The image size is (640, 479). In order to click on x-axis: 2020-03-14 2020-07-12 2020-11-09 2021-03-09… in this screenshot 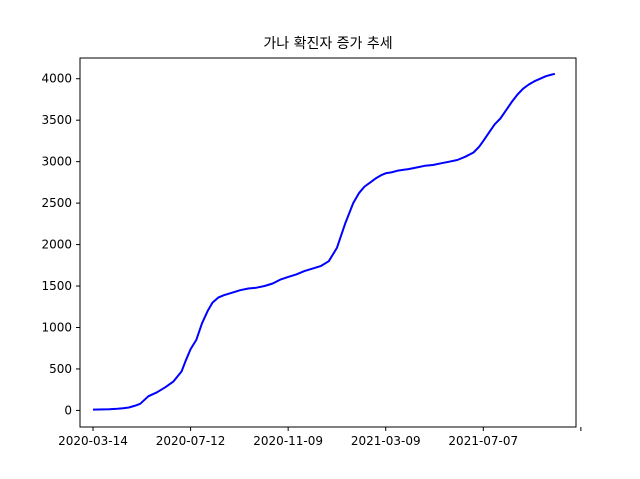, I will do `click(320, 437)`.